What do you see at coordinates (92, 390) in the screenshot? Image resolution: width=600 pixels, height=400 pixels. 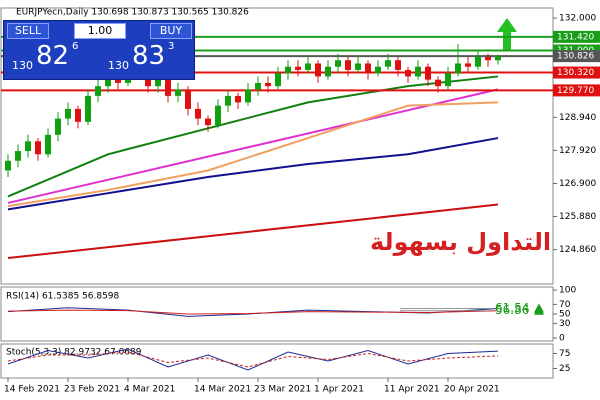 I see `x-tick-label: 23 Feb 2021` at bounding box center [92, 390].